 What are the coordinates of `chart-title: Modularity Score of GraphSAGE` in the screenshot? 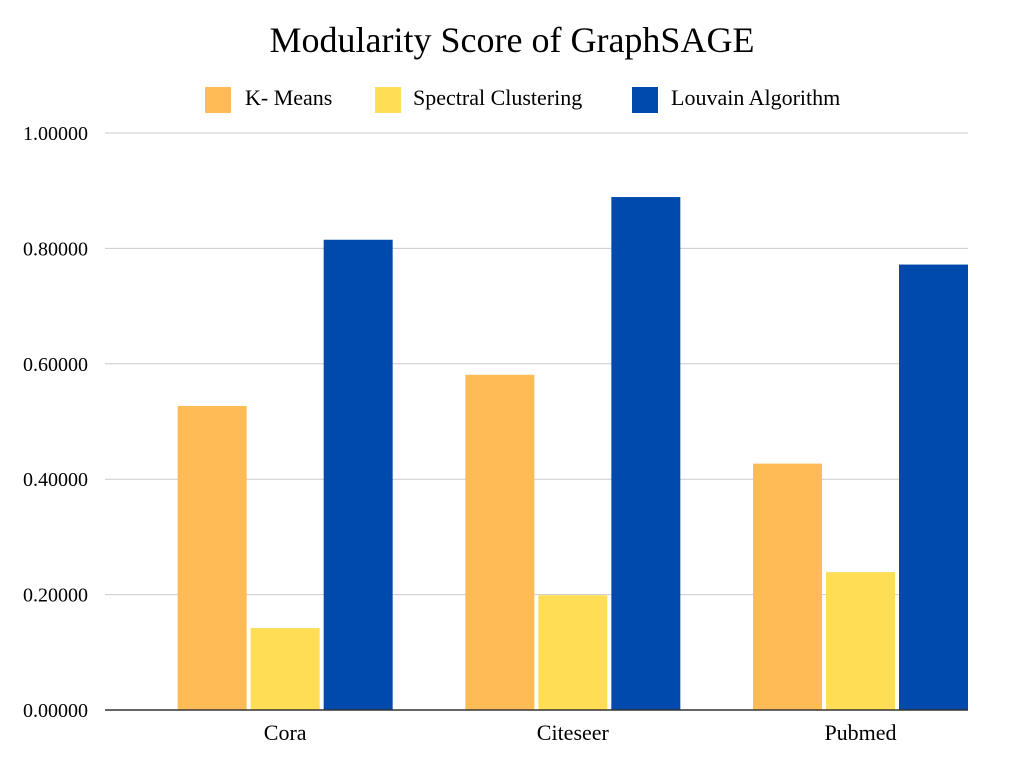 It's located at (512, 40).